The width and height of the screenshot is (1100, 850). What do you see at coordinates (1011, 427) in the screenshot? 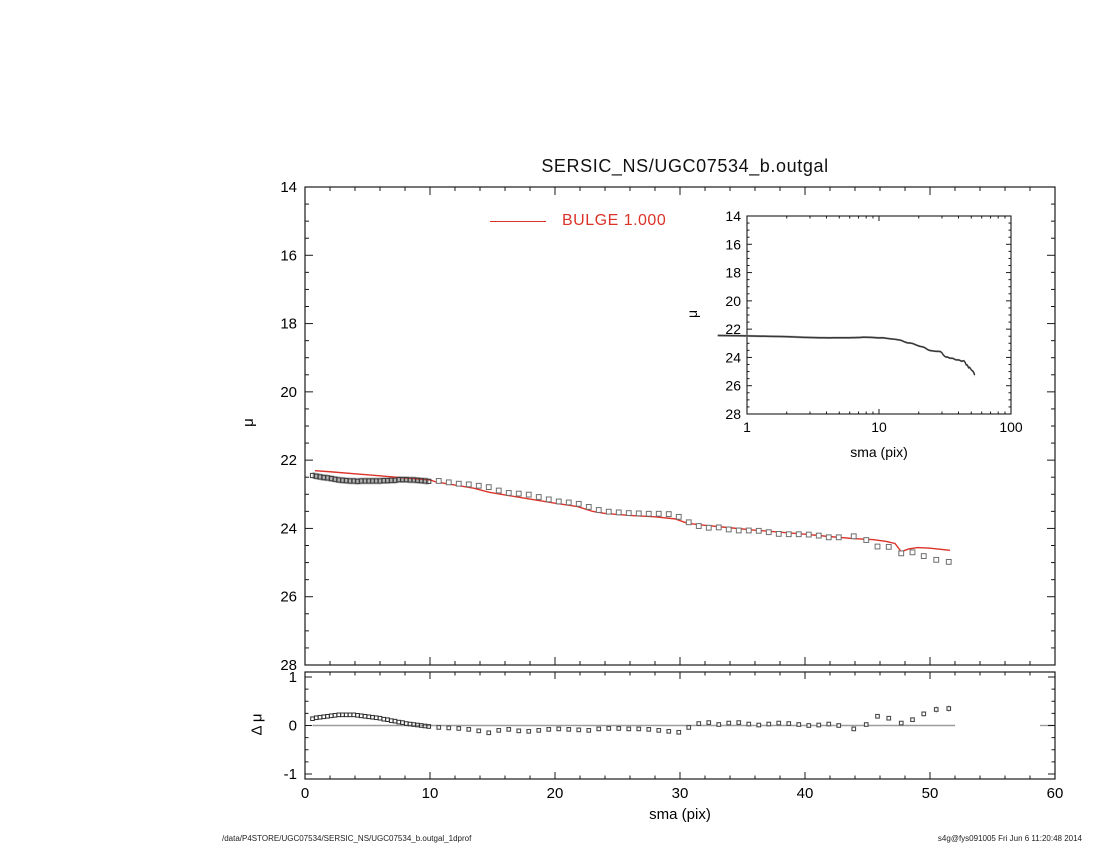
I see `inset-x-tick-label: 100` at bounding box center [1011, 427].